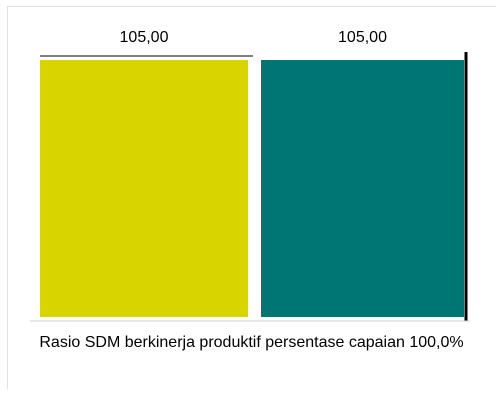 Image resolution: width=501 pixels, height=394 pixels. What do you see at coordinates (362, 37) in the screenshot?
I see `data-label-2: 105,00` at bounding box center [362, 37].